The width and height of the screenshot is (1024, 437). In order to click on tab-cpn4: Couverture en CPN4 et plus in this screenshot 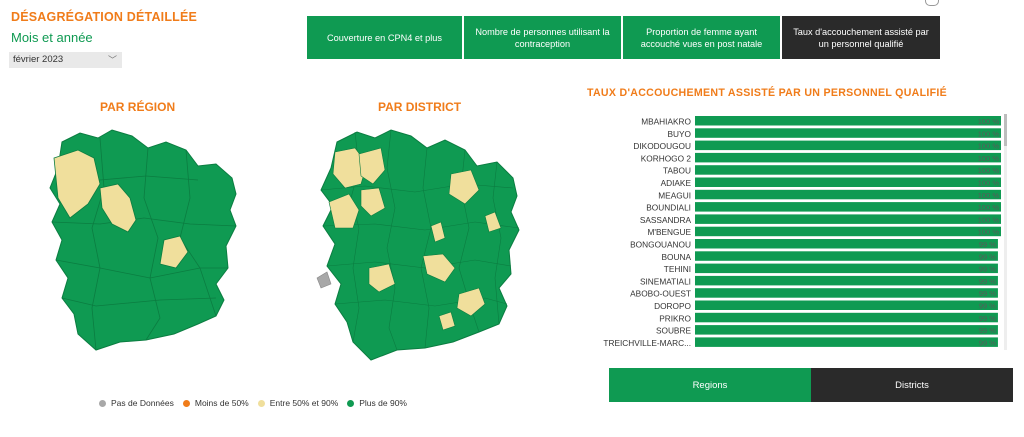, I will do `click(385, 37)`.